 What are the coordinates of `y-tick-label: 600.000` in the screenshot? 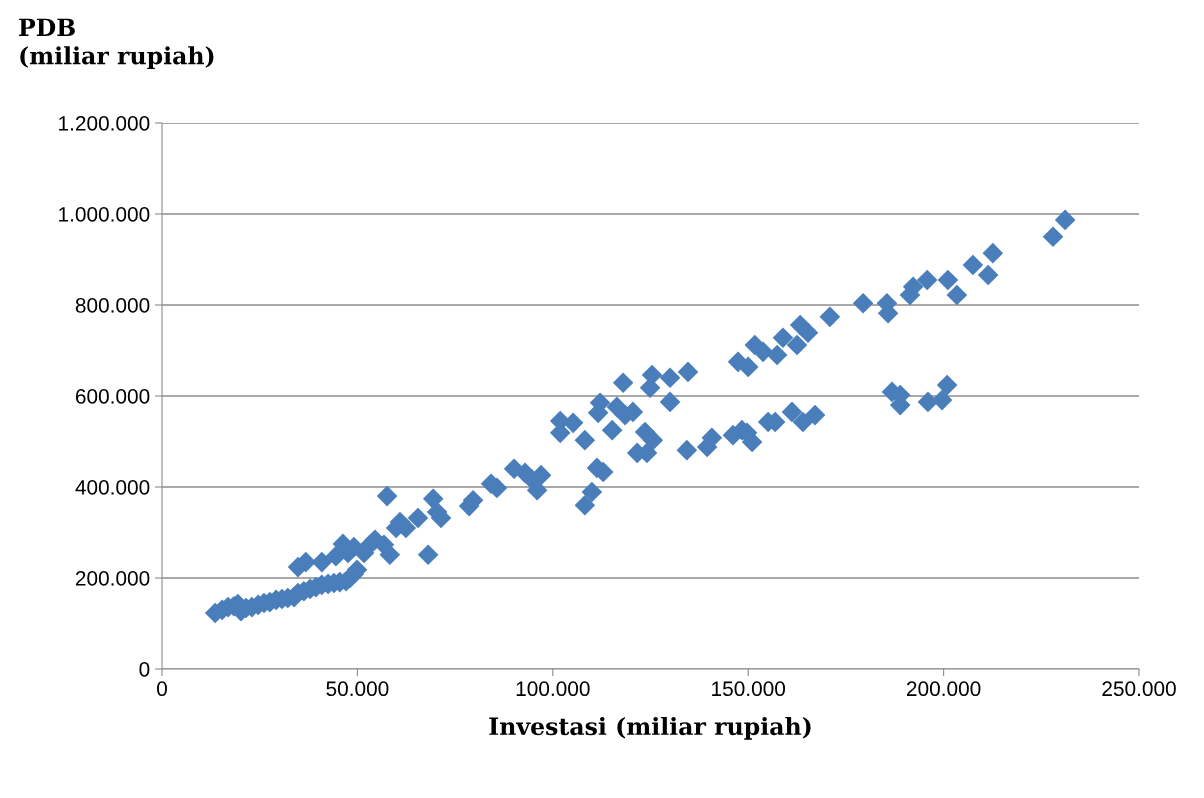 It's located at (112, 396).